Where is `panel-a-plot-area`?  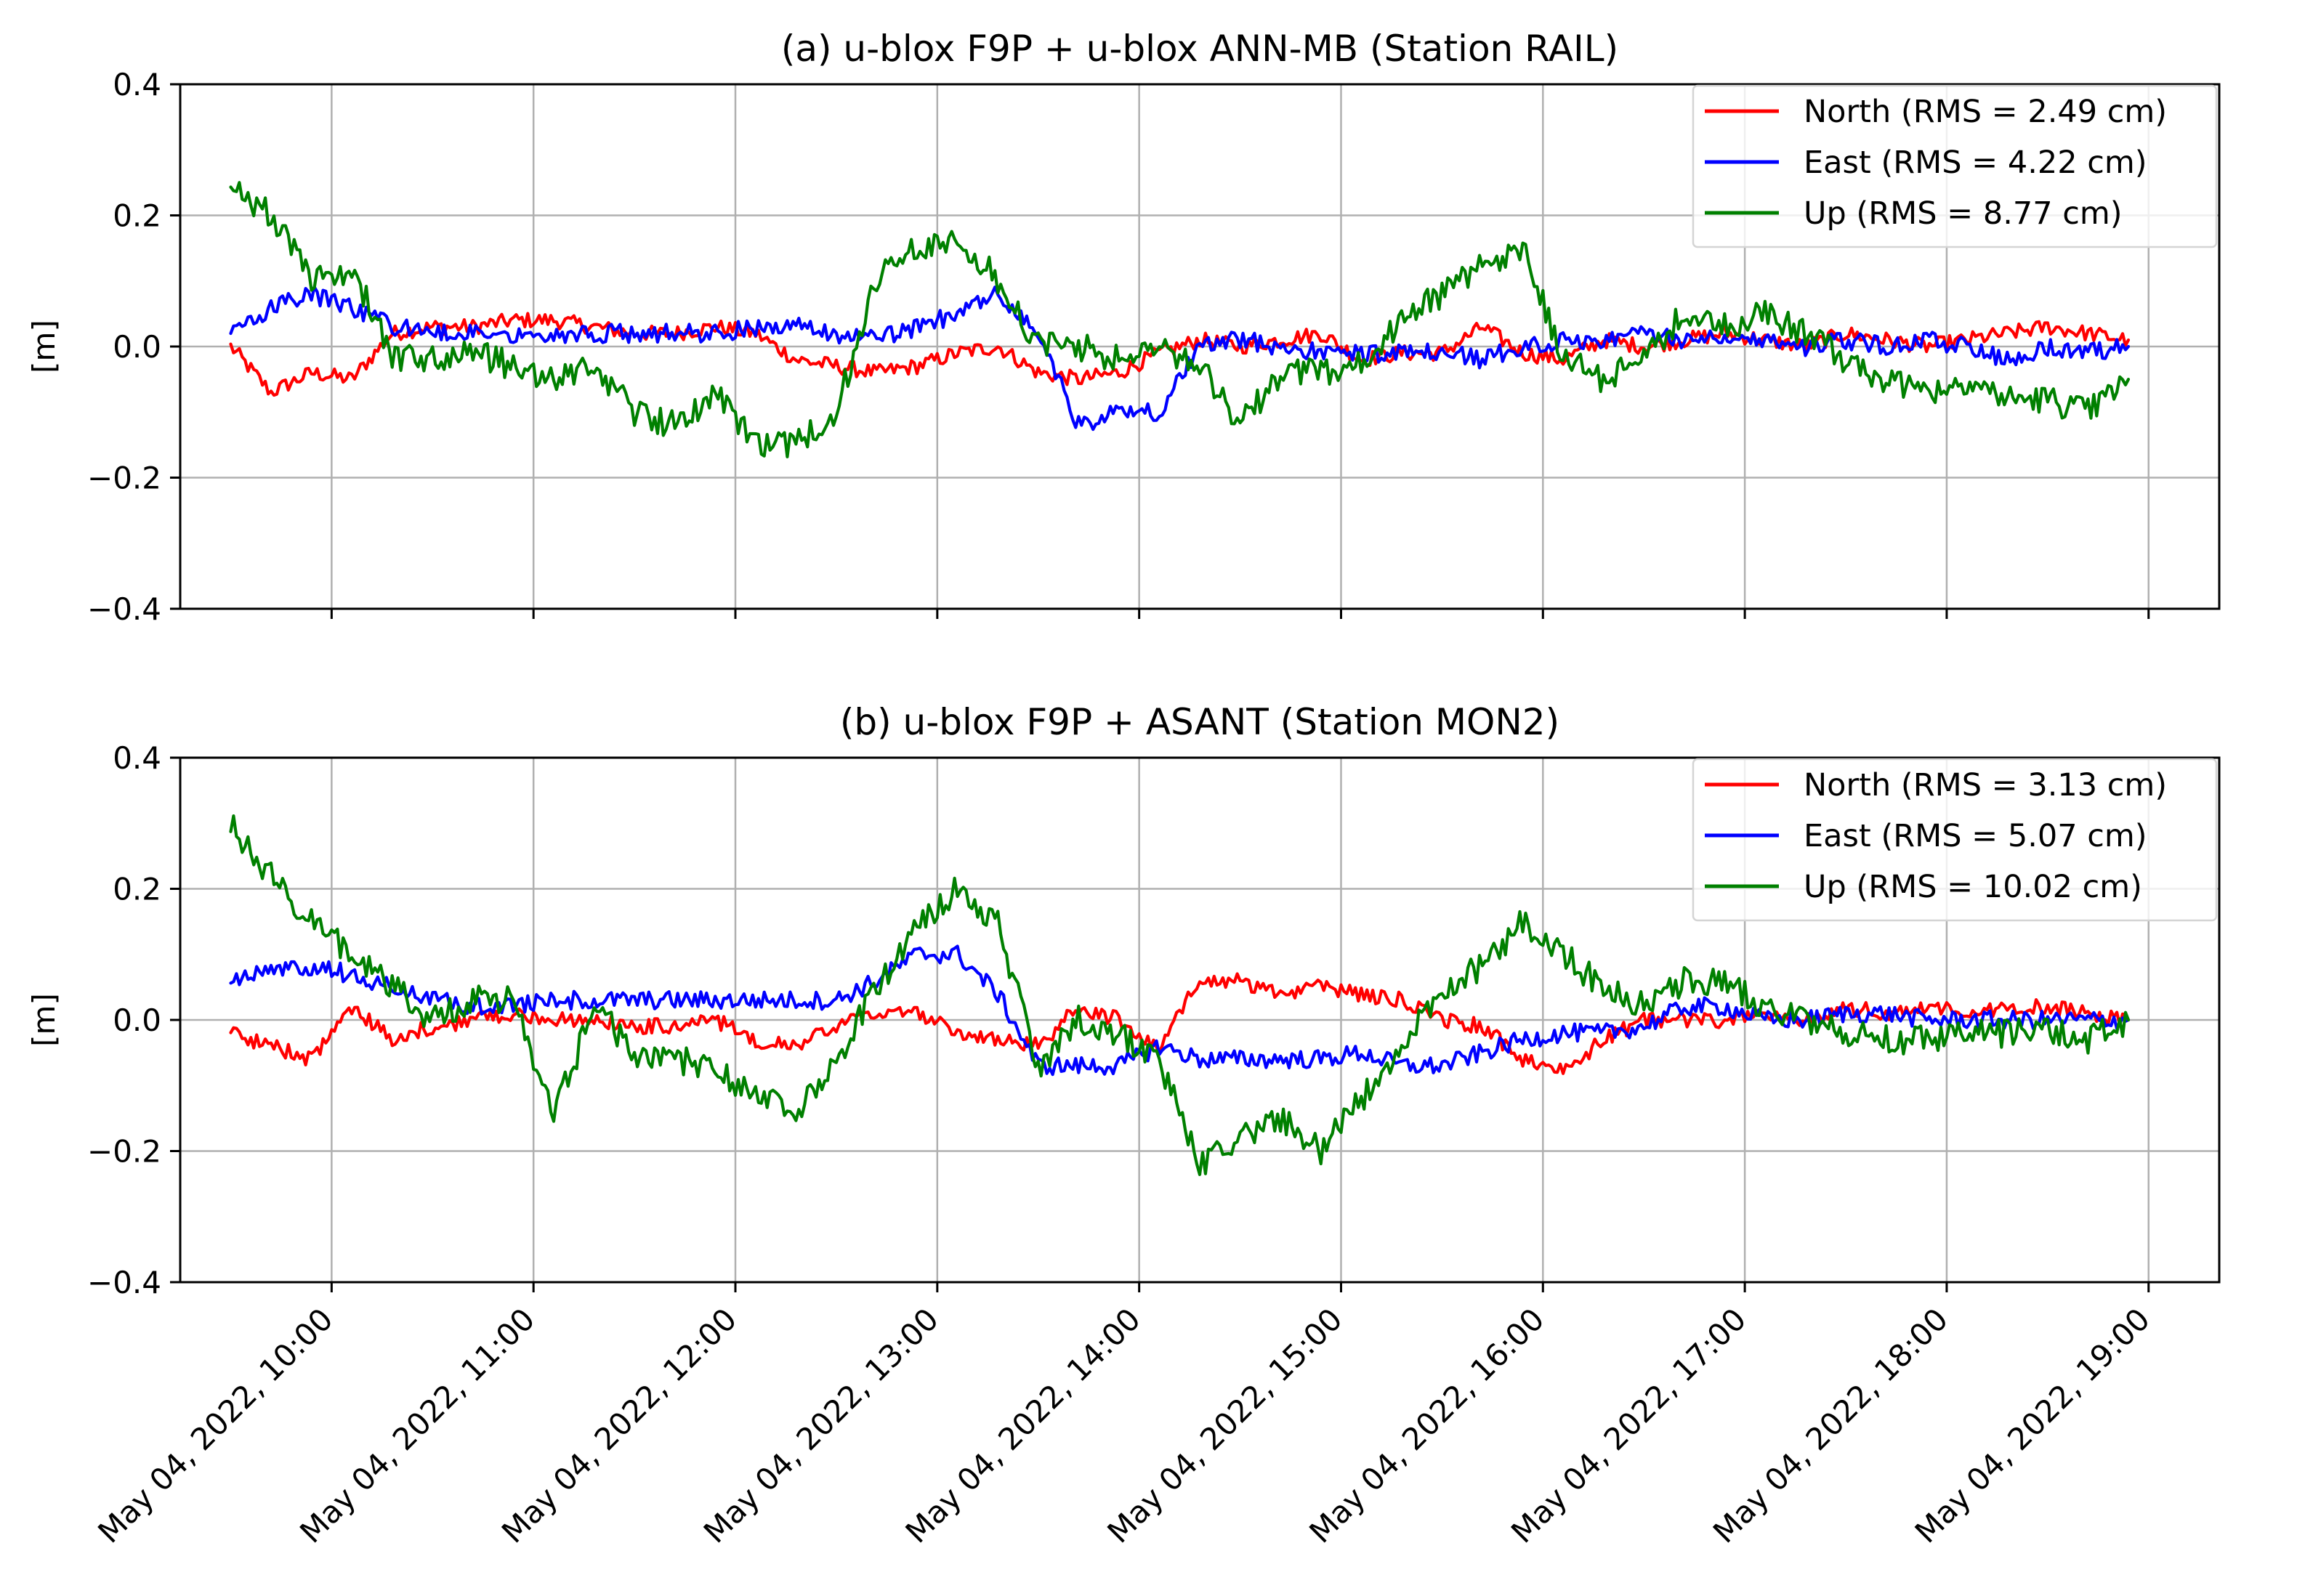 panel-a-plot-area is located at coordinates (1180, 320).